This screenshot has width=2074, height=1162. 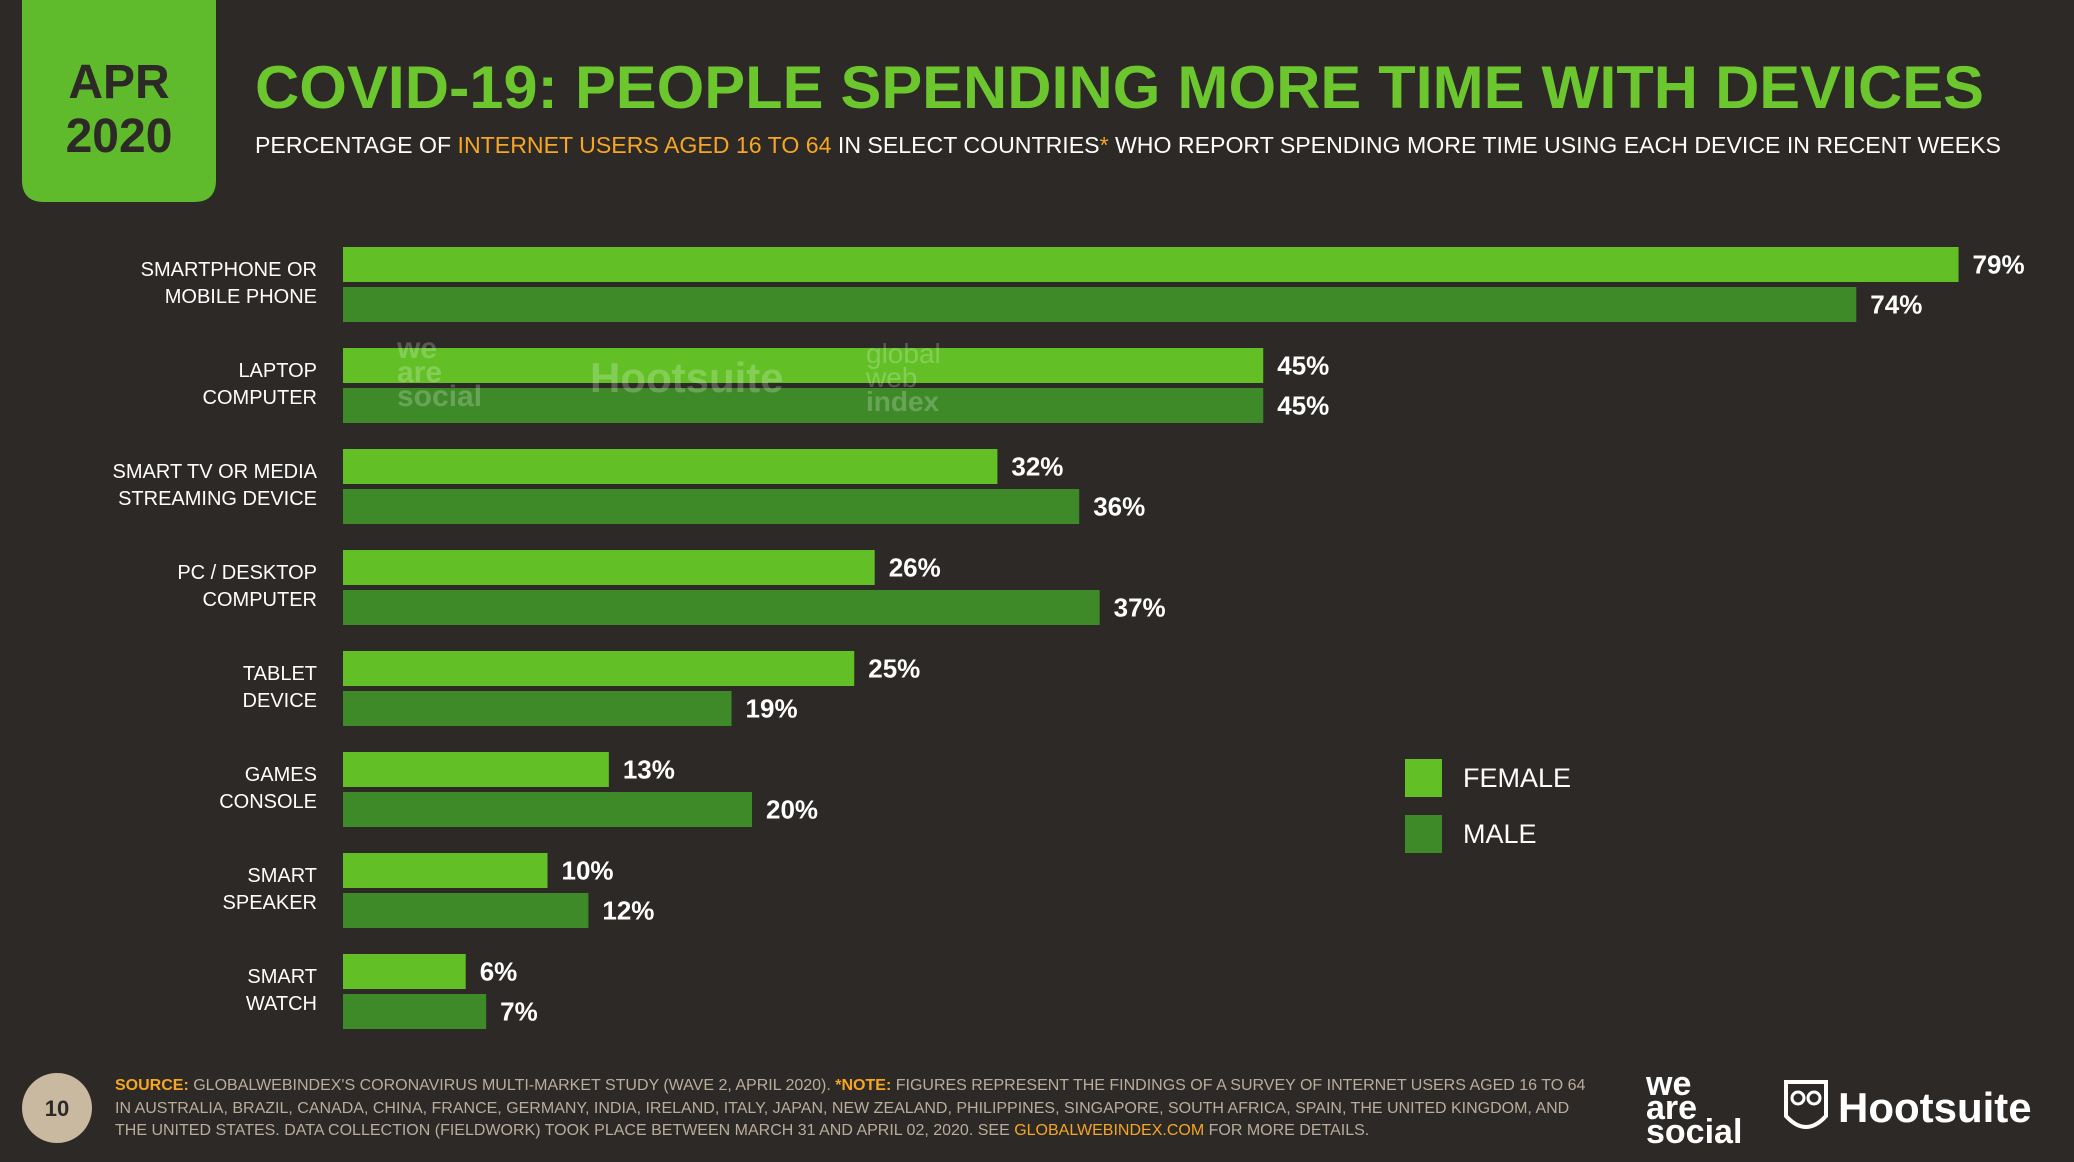 I want to click on page-badge, so click(x=57, y=1108).